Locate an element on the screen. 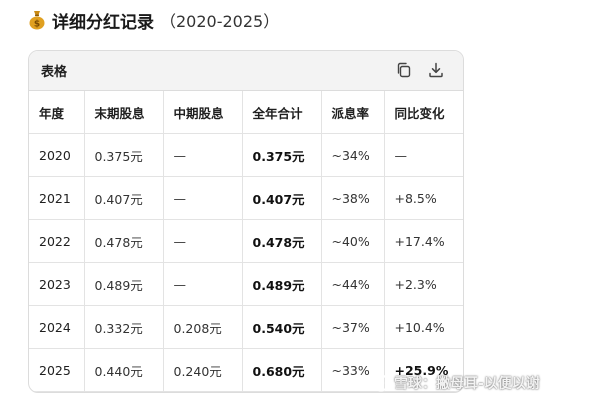 This screenshot has width=596, height=401. table-label: 表格 is located at coordinates (54, 72).